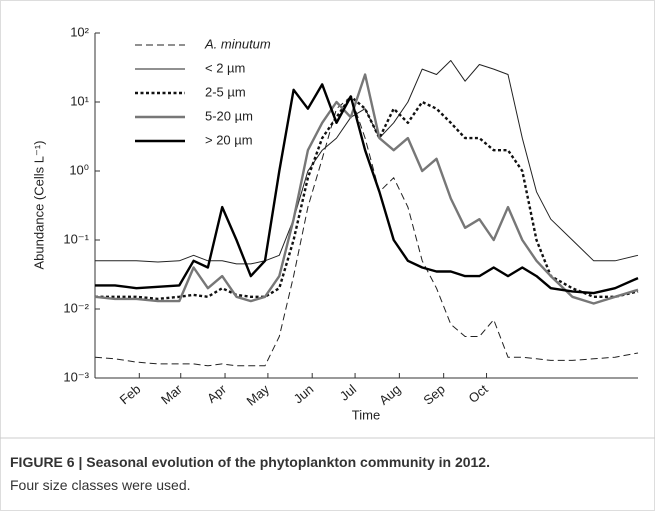 This screenshot has width=655, height=511. What do you see at coordinates (229, 115) in the screenshot?
I see `legend-label: 5-20 µm` at bounding box center [229, 115].